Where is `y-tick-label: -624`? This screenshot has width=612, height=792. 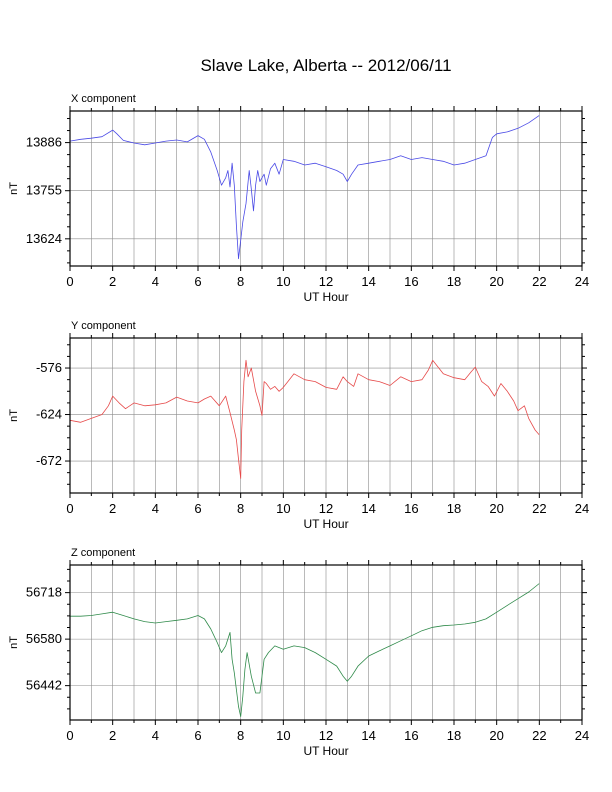 y-tick-label: -624 is located at coordinates (49, 414).